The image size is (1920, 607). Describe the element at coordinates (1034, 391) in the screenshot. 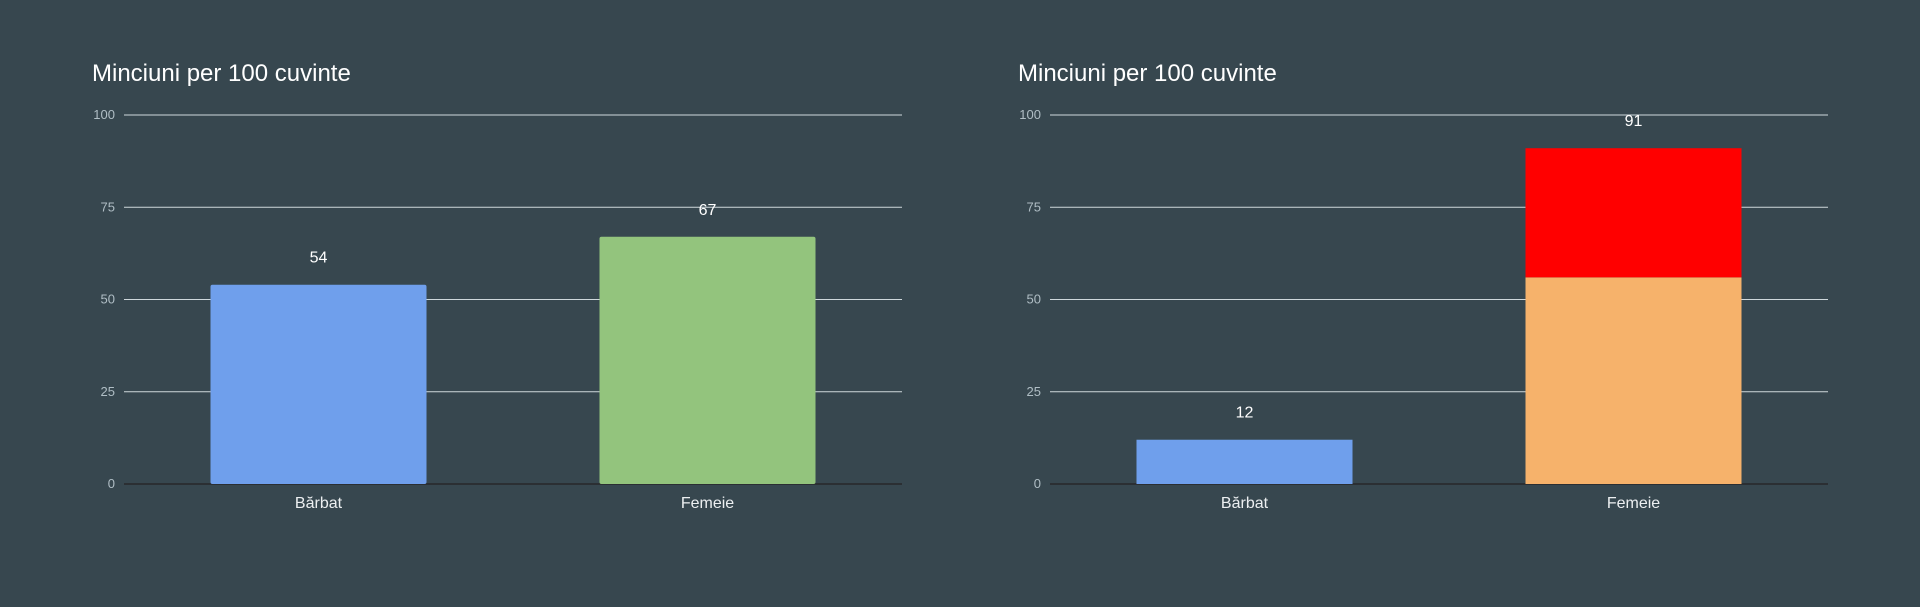

I see `y-tick-label-right: 25` at that location.